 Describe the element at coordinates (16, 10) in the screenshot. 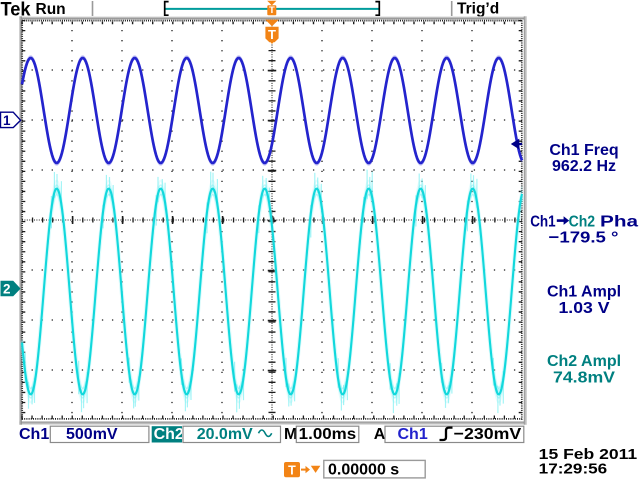

I see `svg-text: Tek` at that location.